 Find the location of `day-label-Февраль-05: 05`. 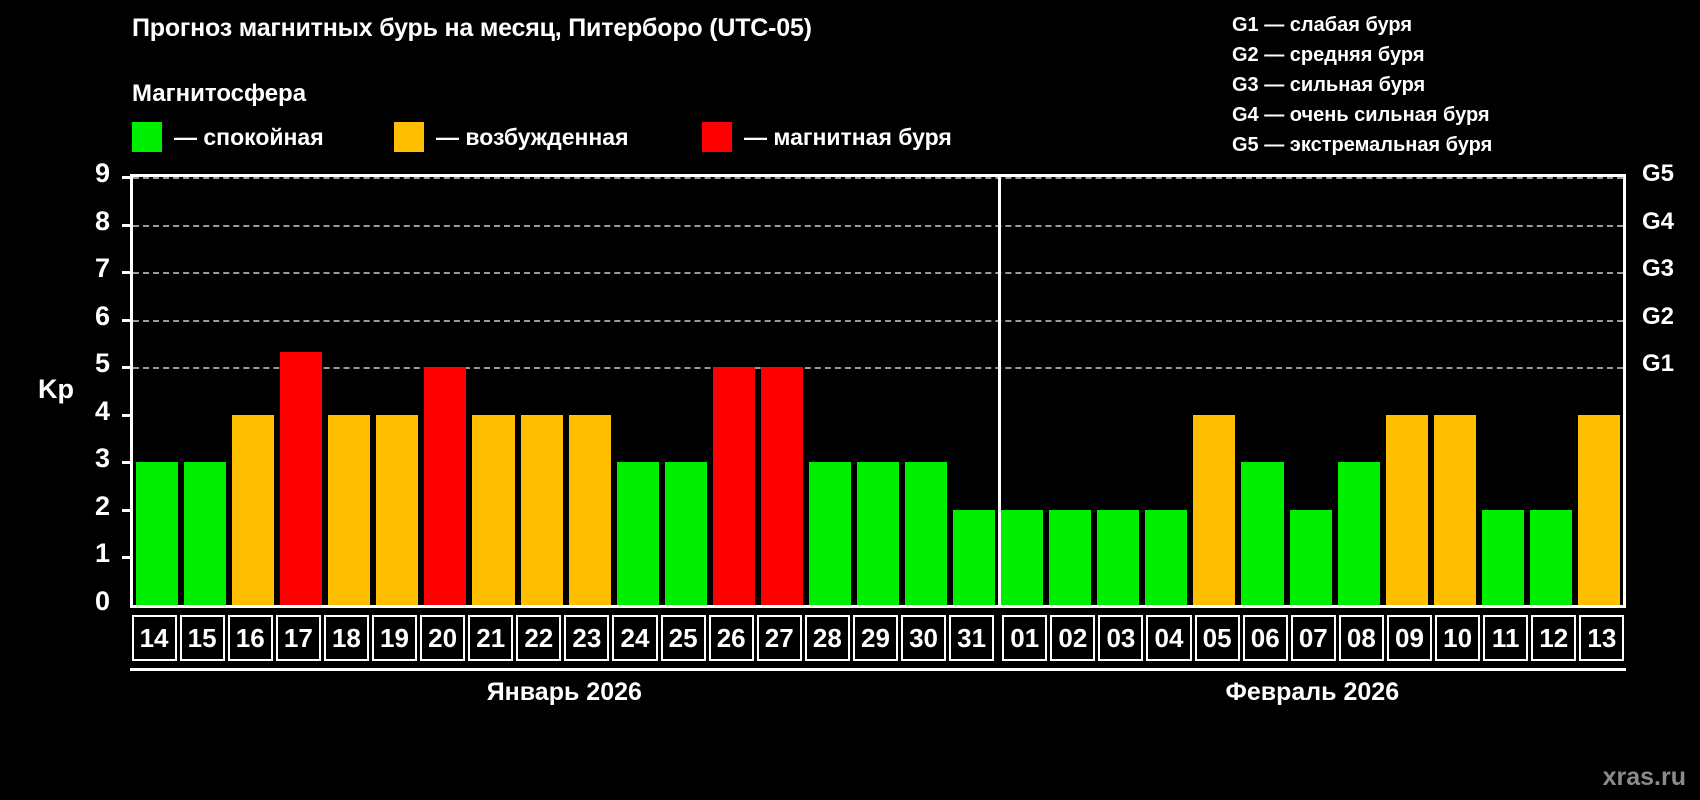

day-label-Февраль-05: 05 is located at coordinates (1217, 638).